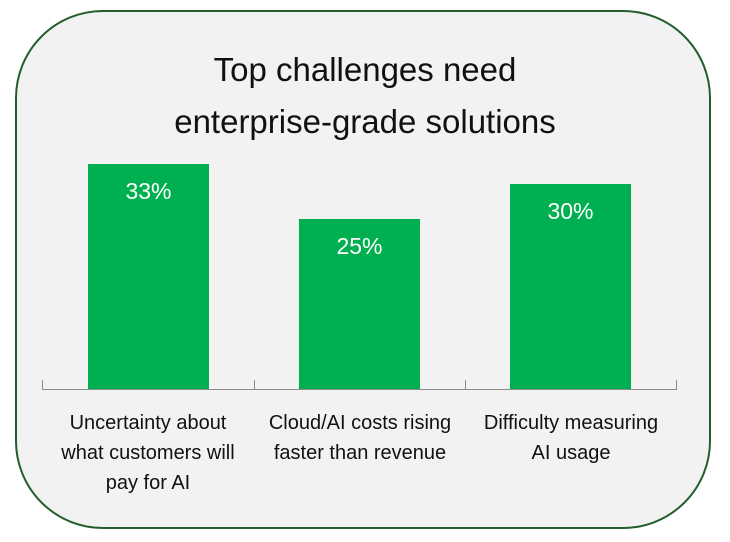 The height and width of the screenshot is (542, 730). What do you see at coordinates (365, 121) in the screenshot?
I see `chart-title-line-2: enterprise-grade solutions` at bounding box center [365, 121].